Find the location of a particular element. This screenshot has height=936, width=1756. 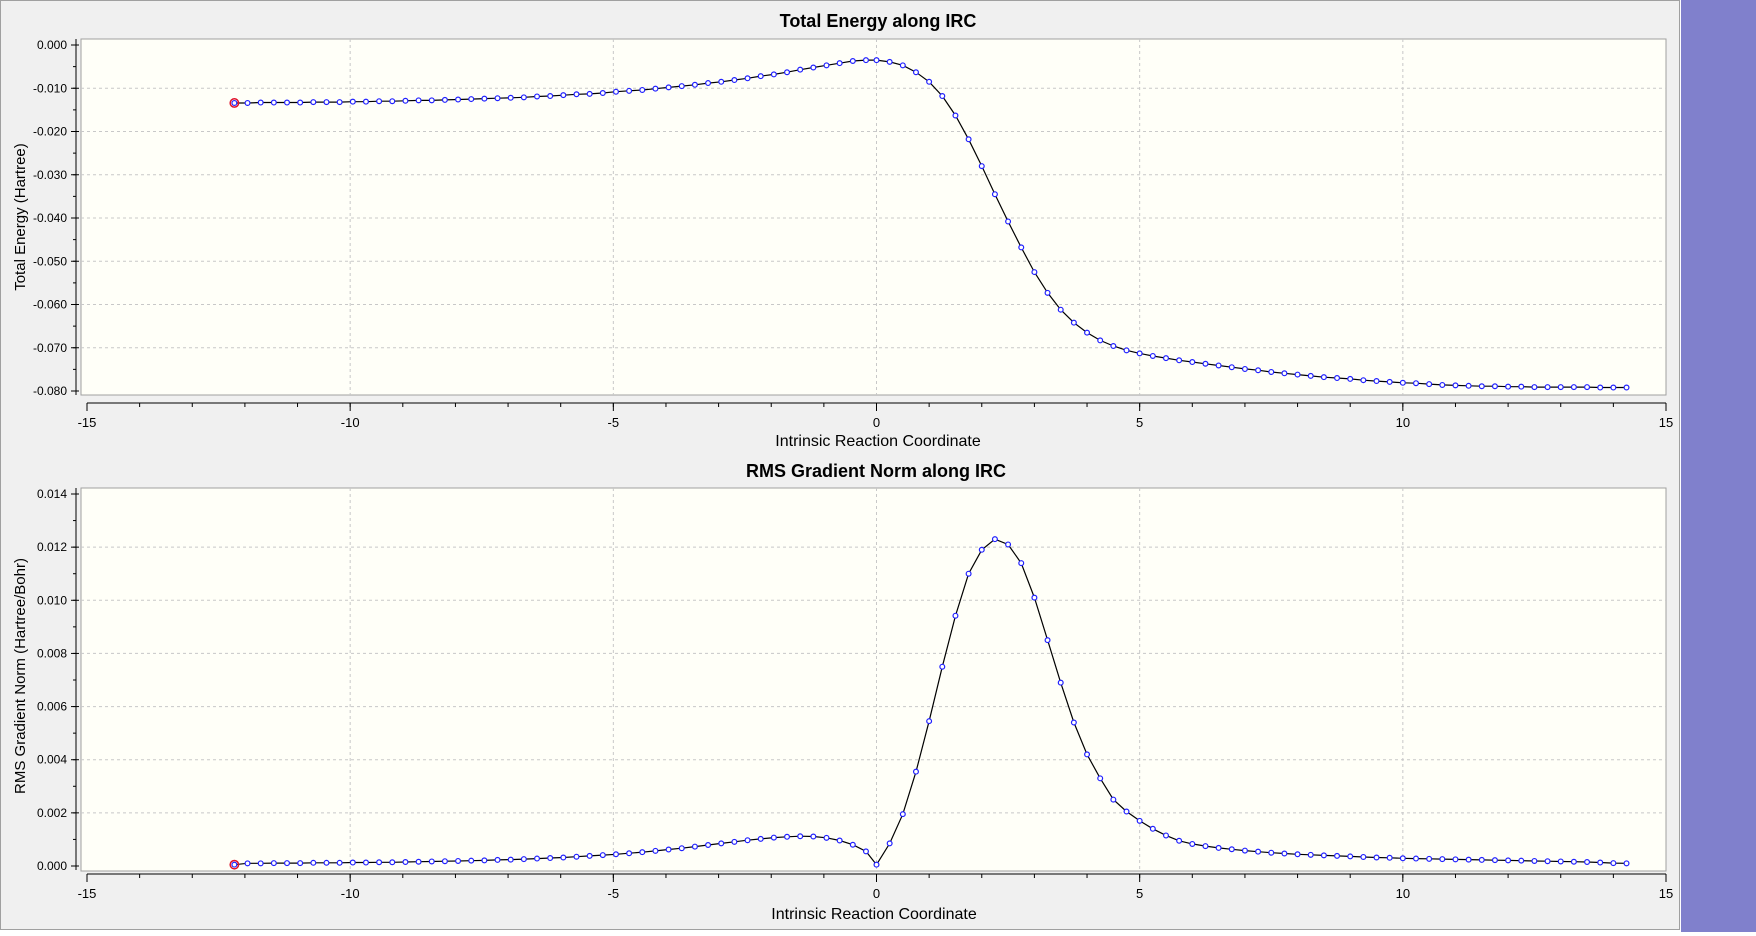

gradient-start-point-marker is located at coordinates (234, 864).